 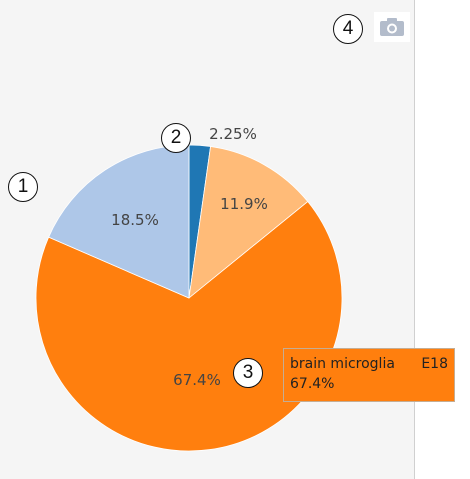 I want to click on tooltip-tag: E18, so click(x=434, y=364).